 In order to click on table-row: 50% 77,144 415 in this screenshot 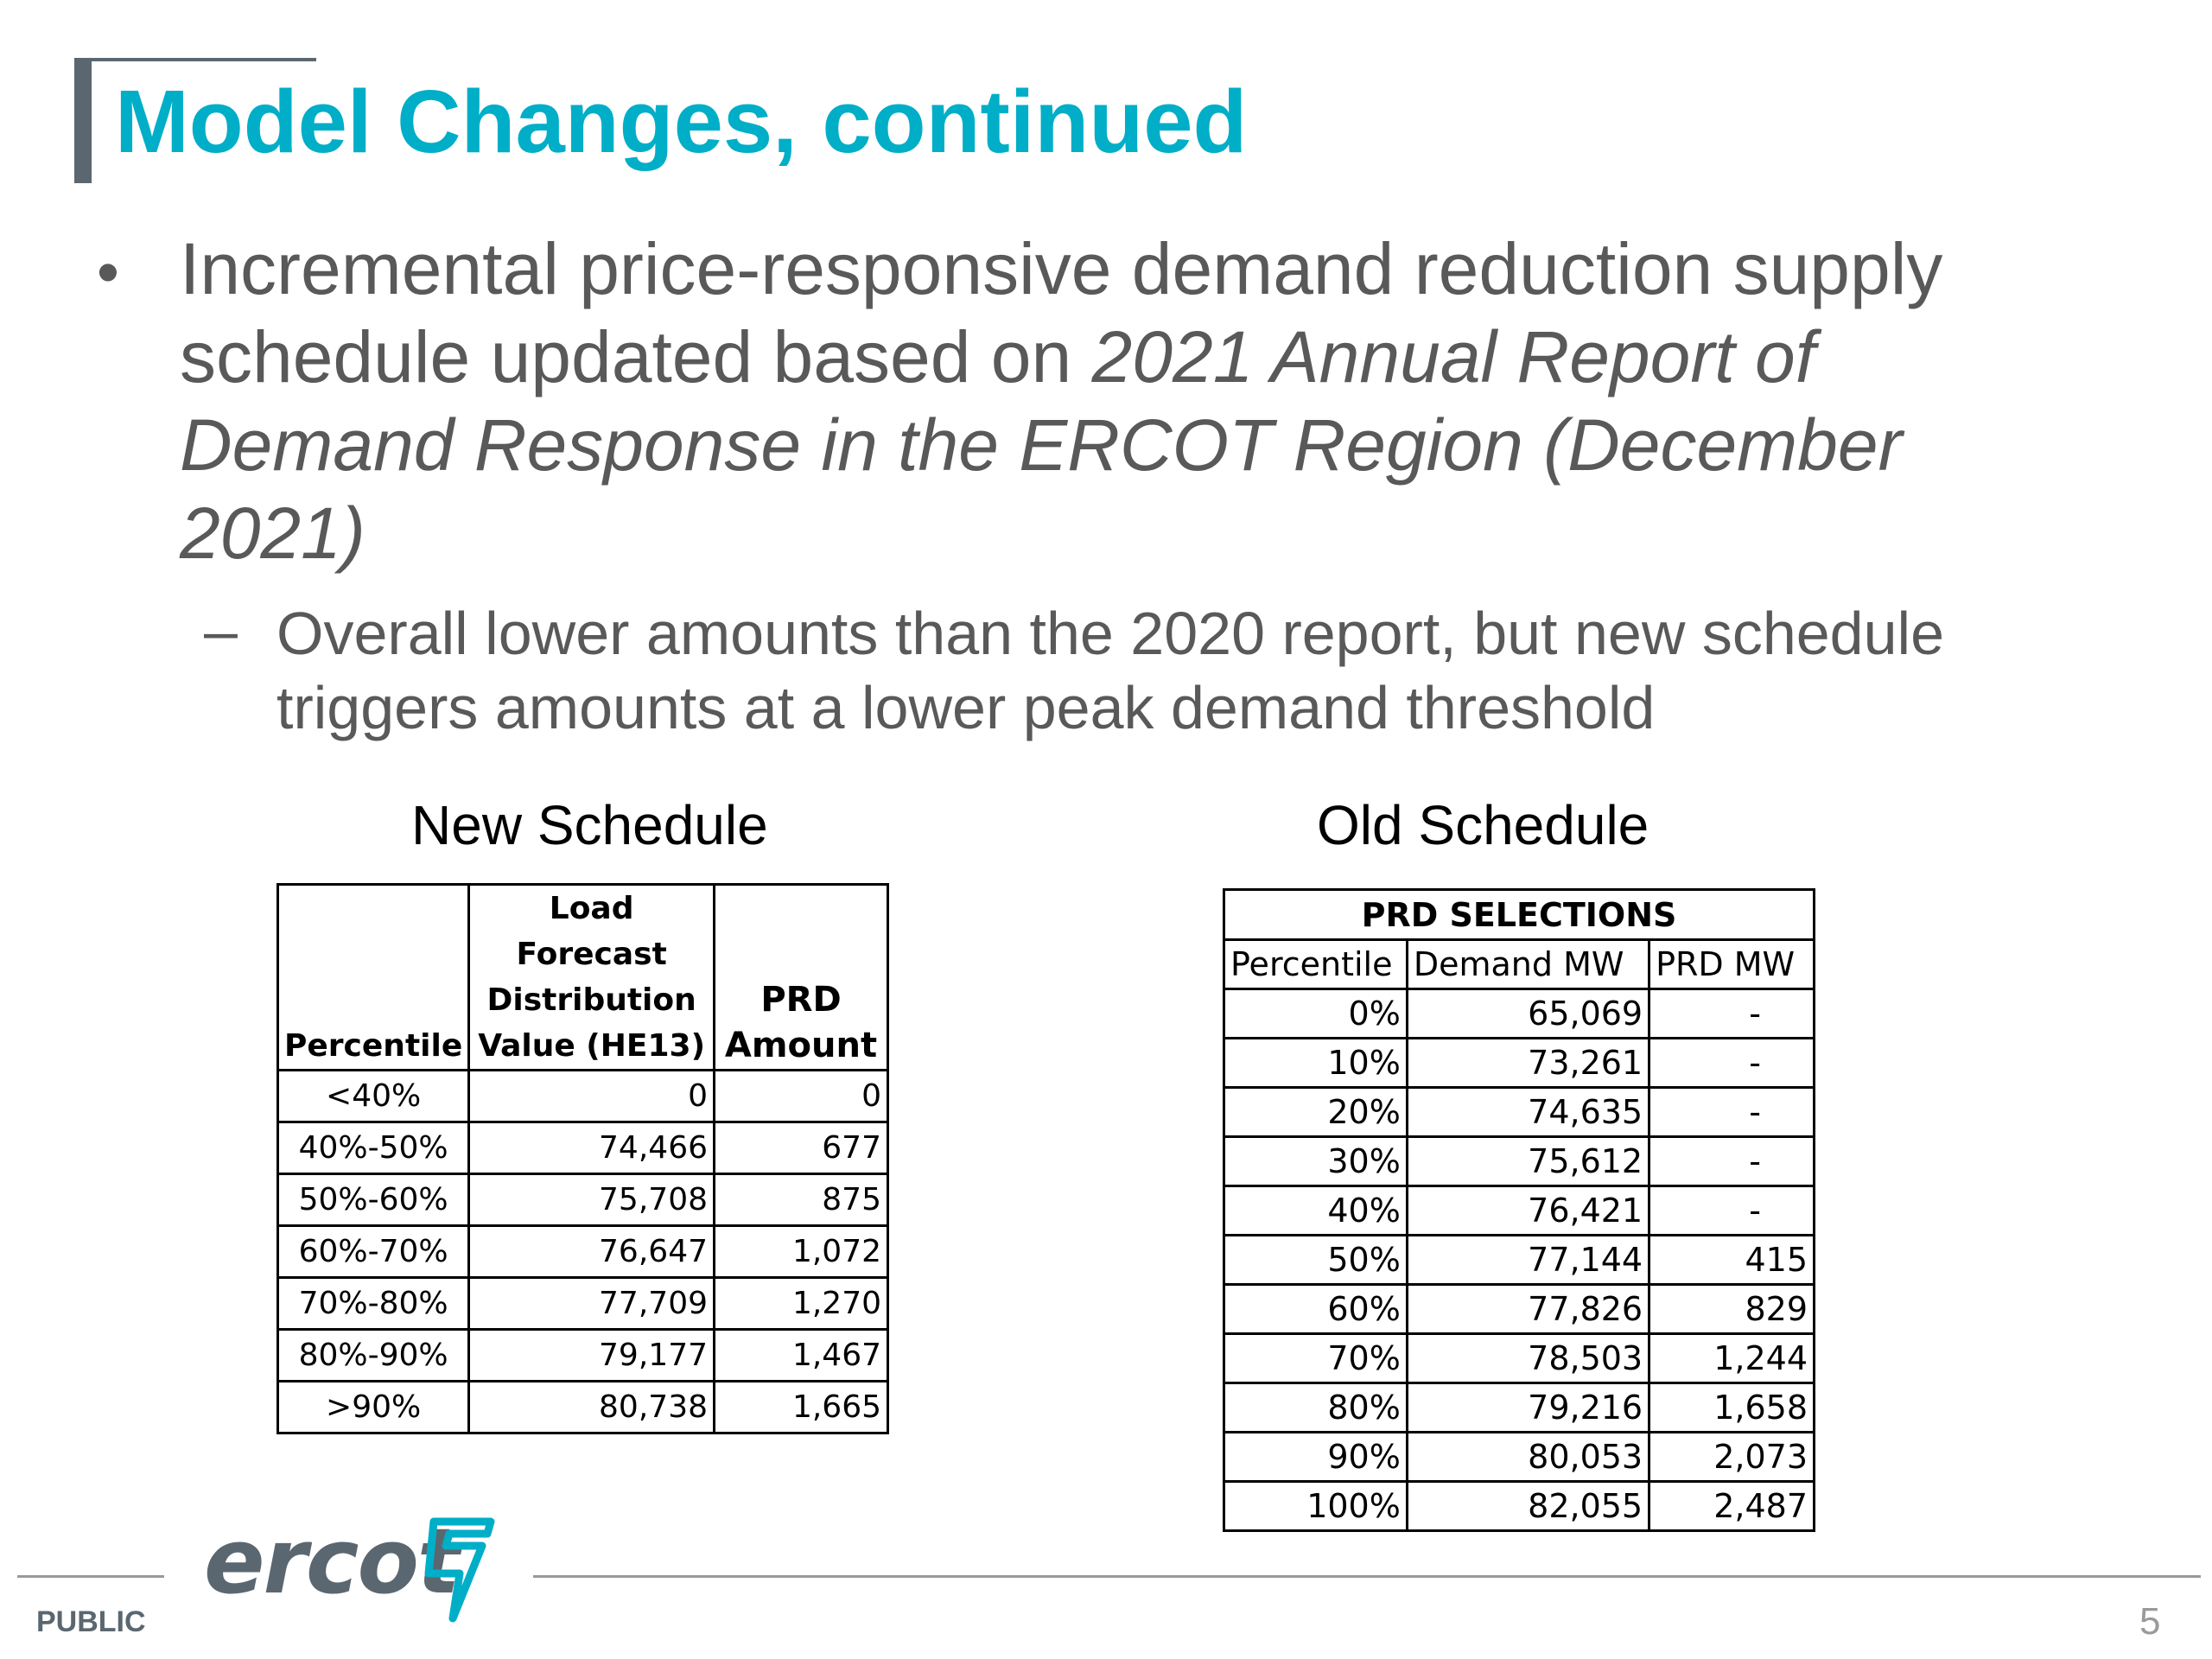, I will do `click(1519, 1260)`.